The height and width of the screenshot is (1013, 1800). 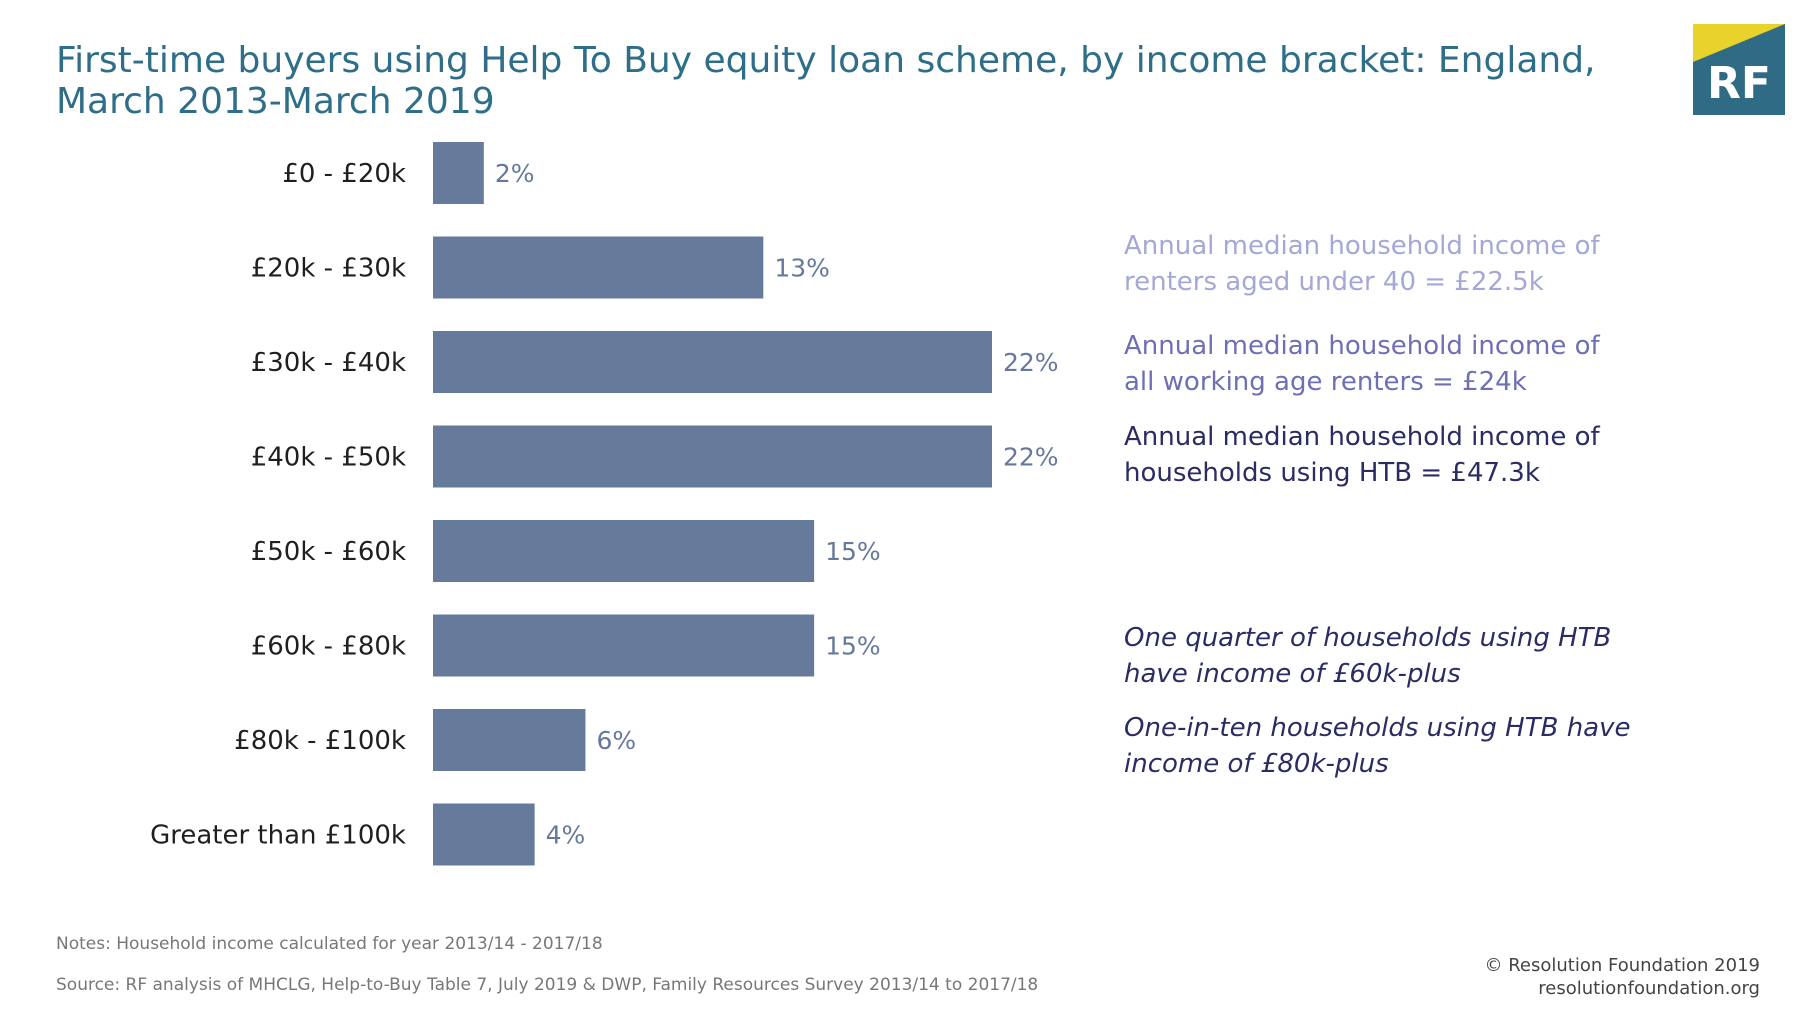 What do you see at coordinates (278, 836) in the screenshot?
I see `category-label: Greater than £100k` at bounding box center [278, 836].